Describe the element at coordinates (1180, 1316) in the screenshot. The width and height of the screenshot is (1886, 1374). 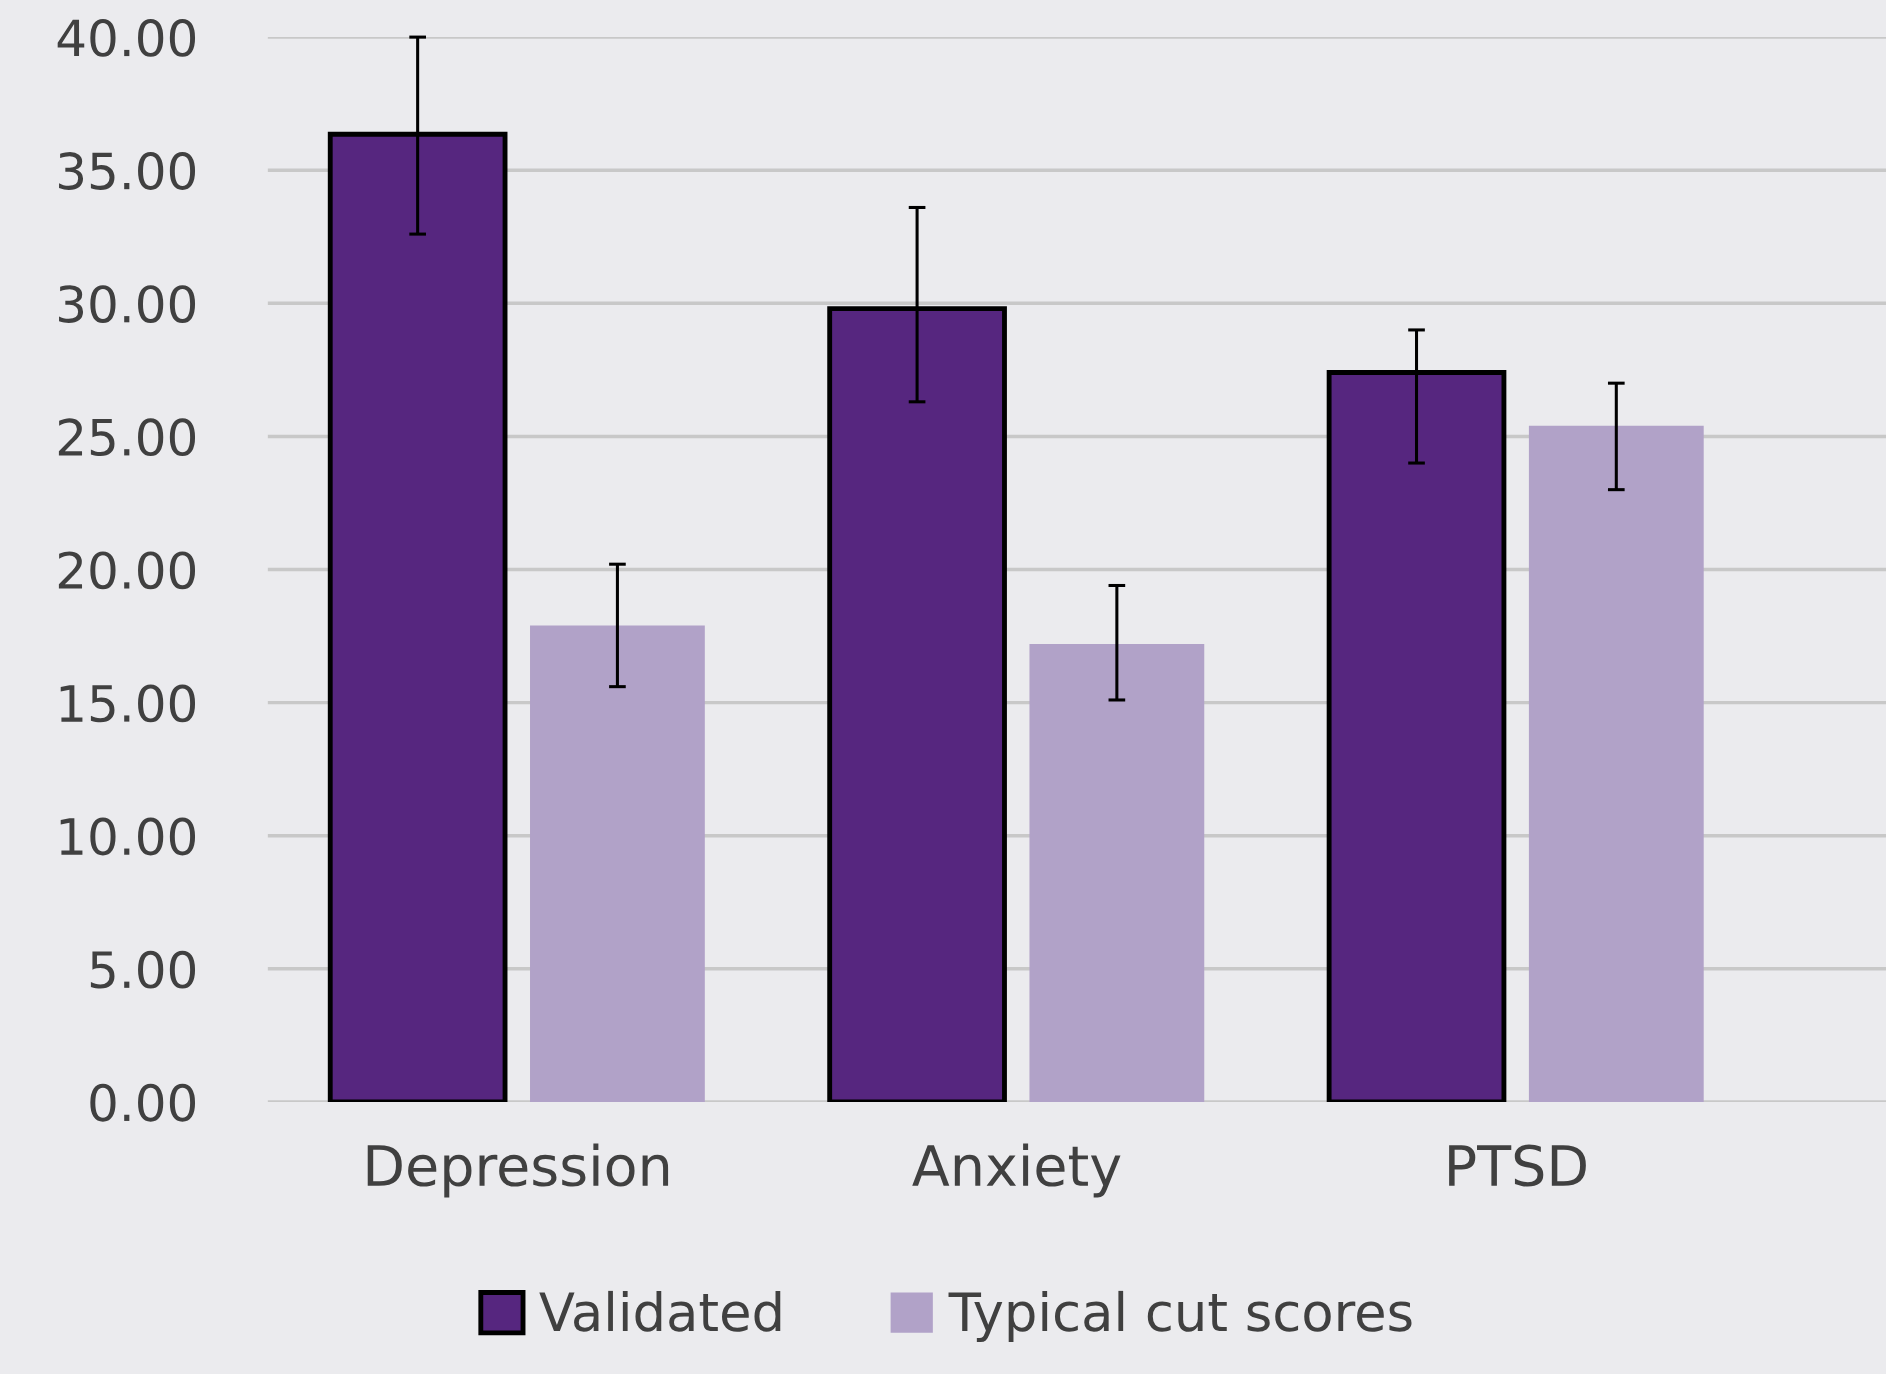
I see `legend-label: Typical cut scores` at that location.